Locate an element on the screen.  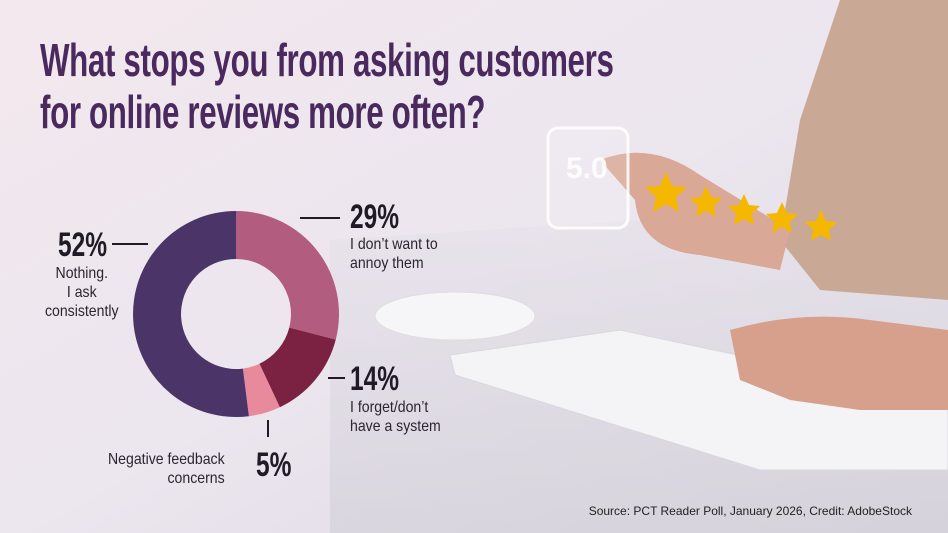
category-label: Negative feedback concerns is located at coordinates (166, 469).